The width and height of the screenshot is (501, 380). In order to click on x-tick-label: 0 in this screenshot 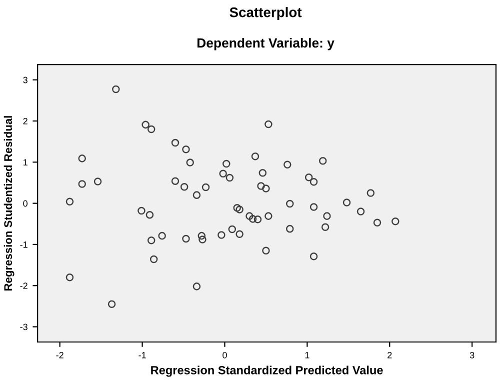, I will do `click(224, 355)`.